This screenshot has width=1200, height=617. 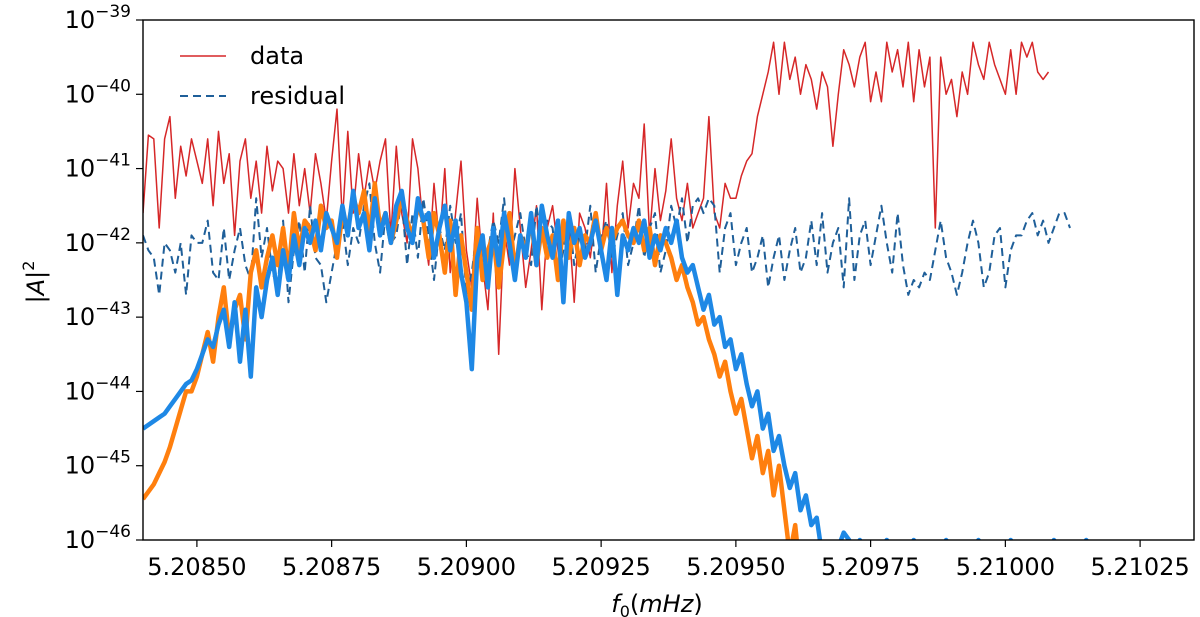 I want to click on y-tick-label: 10−41, so click(x=98, y=167).